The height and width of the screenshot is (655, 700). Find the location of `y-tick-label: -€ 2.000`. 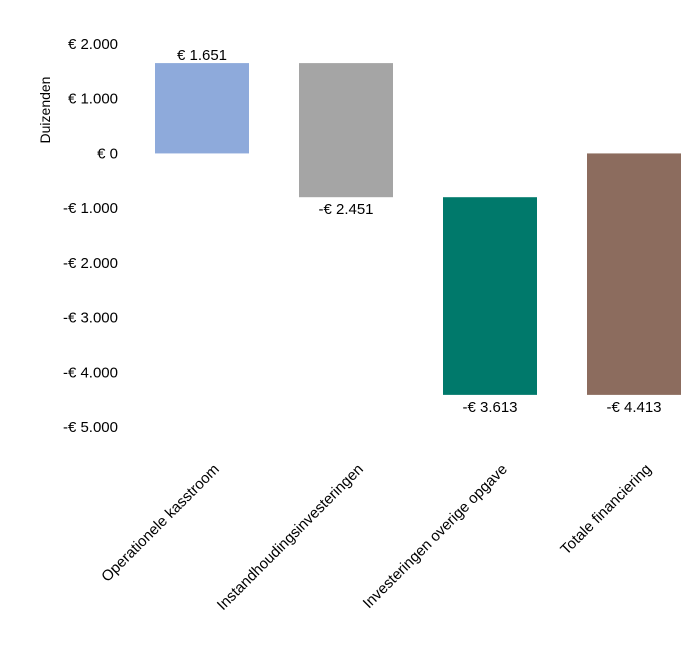

y-tick-label: -€ 2.000 is located at coordinates (90, 263).